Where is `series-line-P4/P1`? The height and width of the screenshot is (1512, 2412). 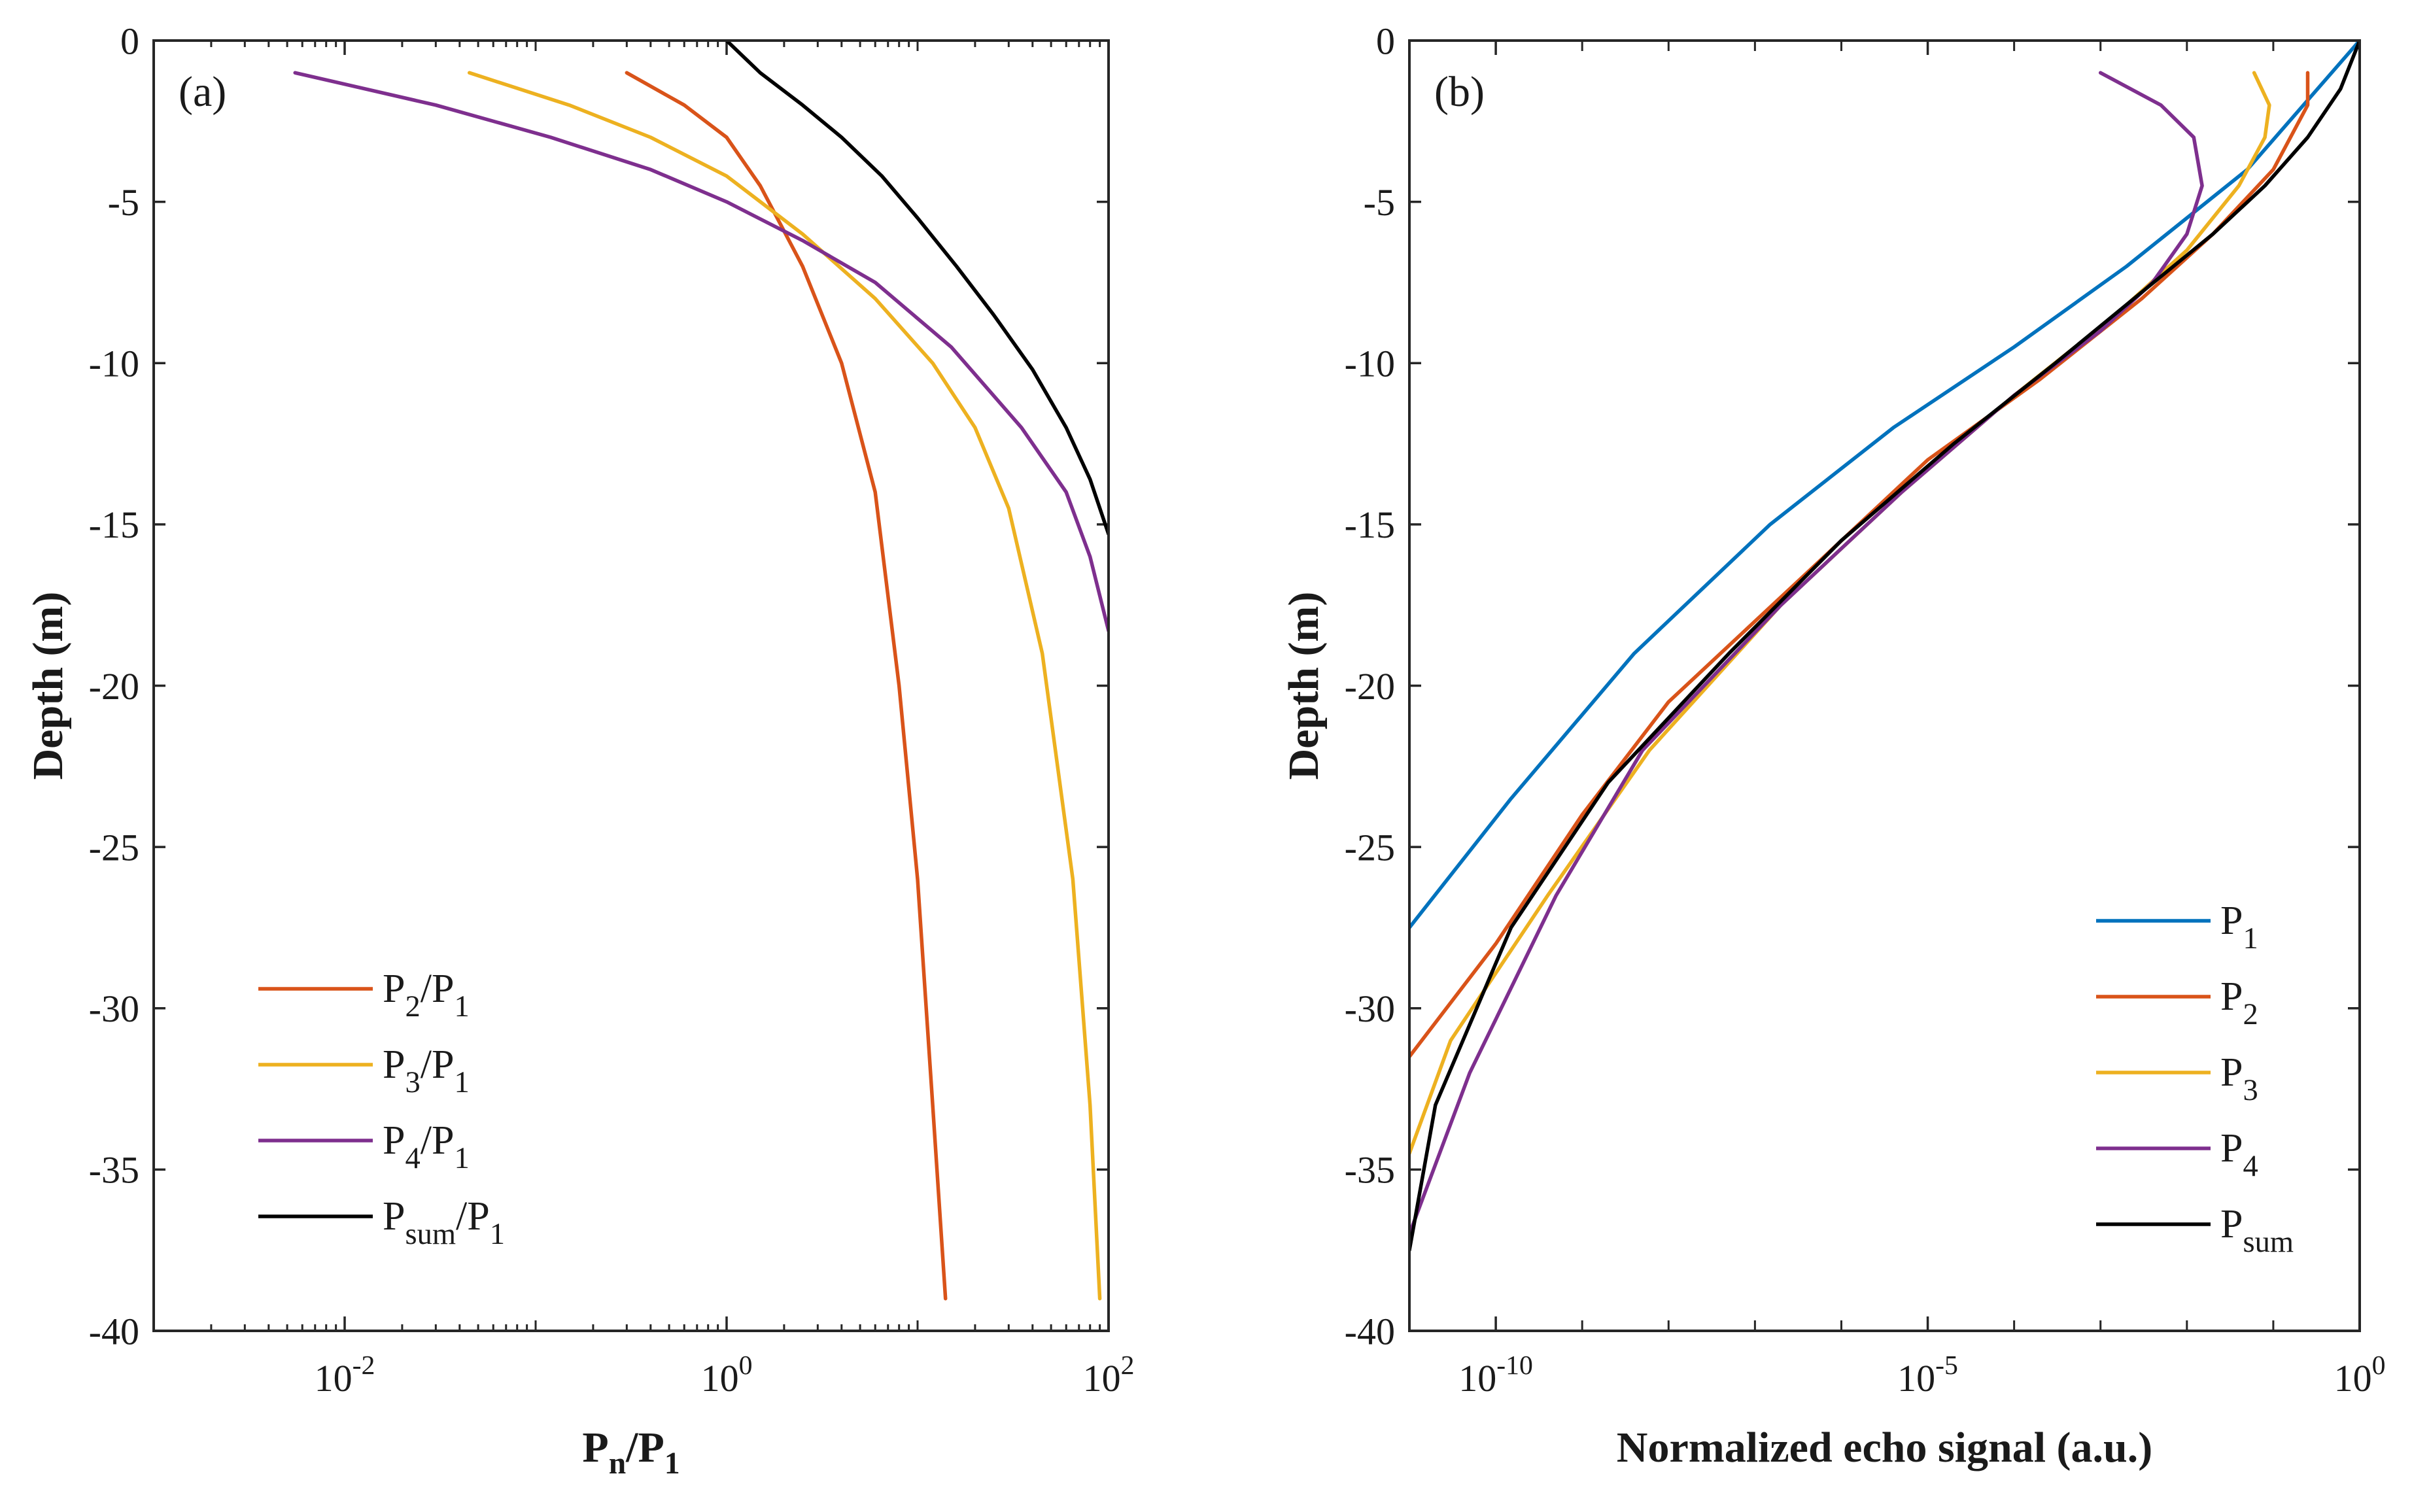
series-line-P4/P1 is located at coordinates (701, 352).